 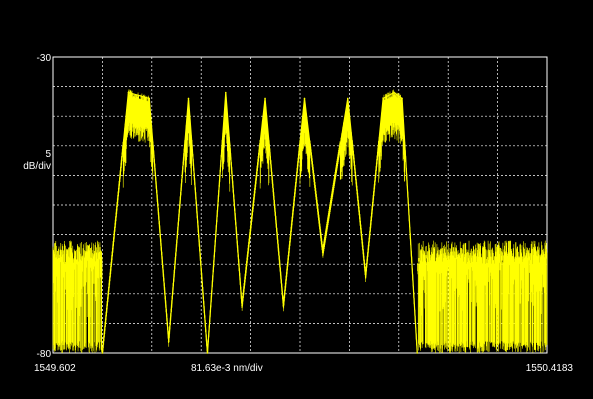 What do you see at coordinates (44, 58) in the screenshot?
I see `y-top-label: -30` at bounding box center [44, 58].